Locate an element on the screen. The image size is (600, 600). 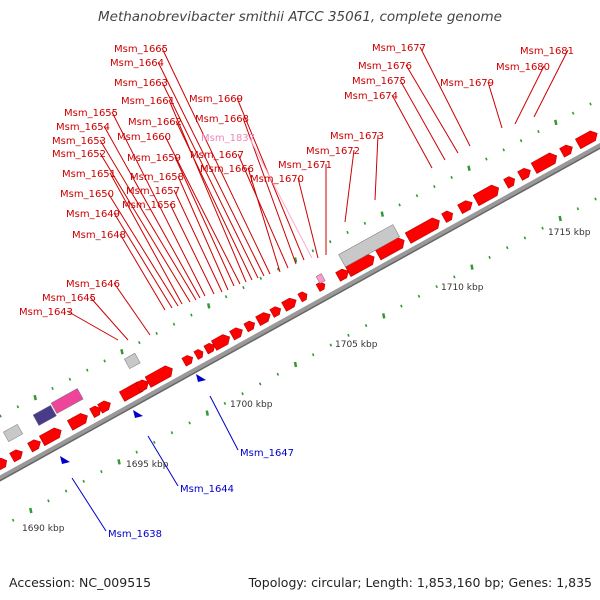
gene-label-msm_1681: Msm_1681 is located at coordinates (547, 51).